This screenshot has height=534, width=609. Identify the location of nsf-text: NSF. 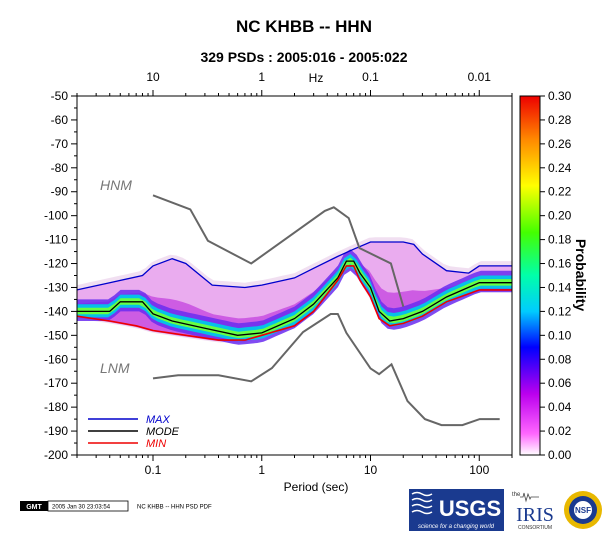
(583, 510).